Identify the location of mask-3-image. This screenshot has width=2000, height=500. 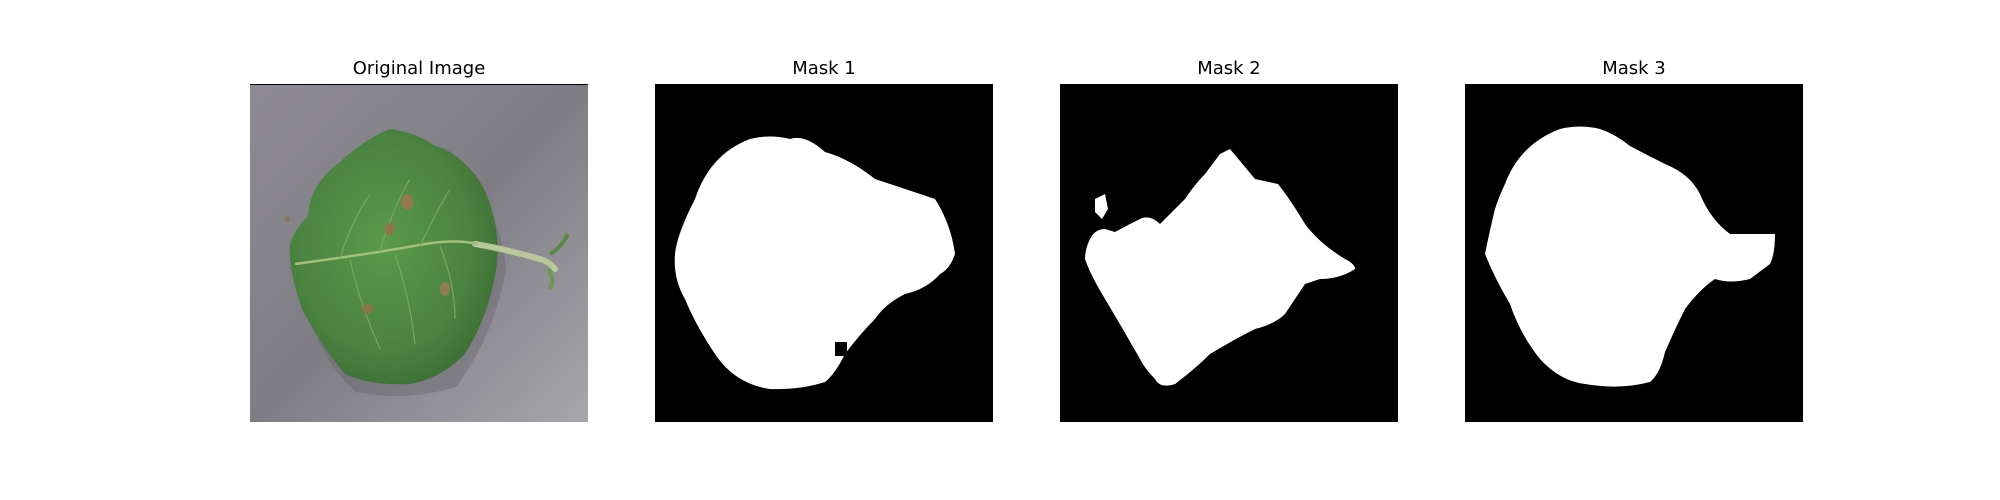
(1634, 253).